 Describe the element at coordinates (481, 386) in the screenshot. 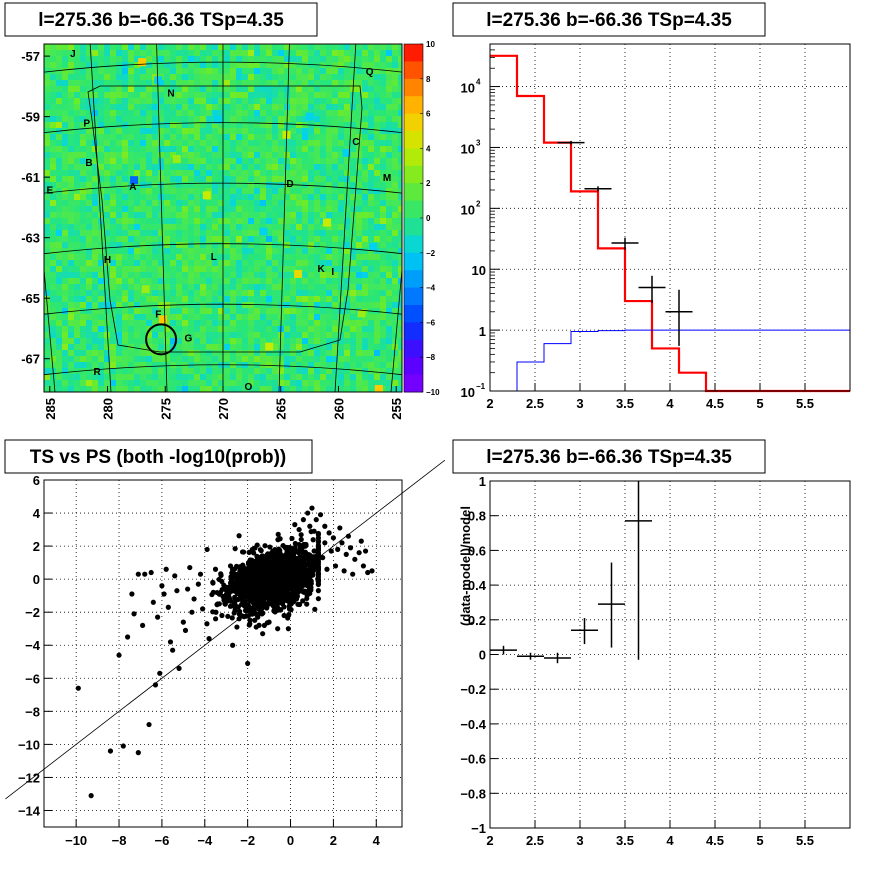

I see `y-tick-exponent: −1` at that location.